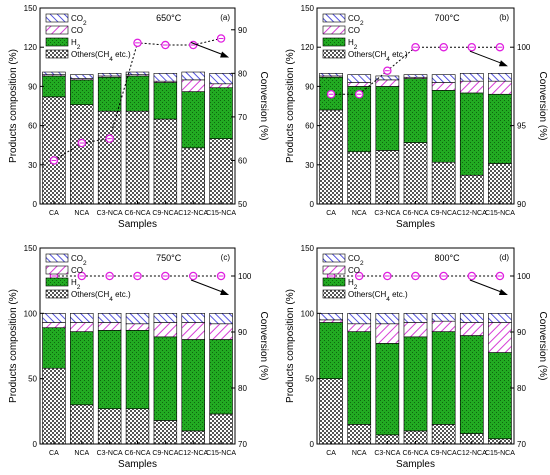 The image size is (550, 475). I want to click on xtick-label: C6-NCA, so click(415, 453).